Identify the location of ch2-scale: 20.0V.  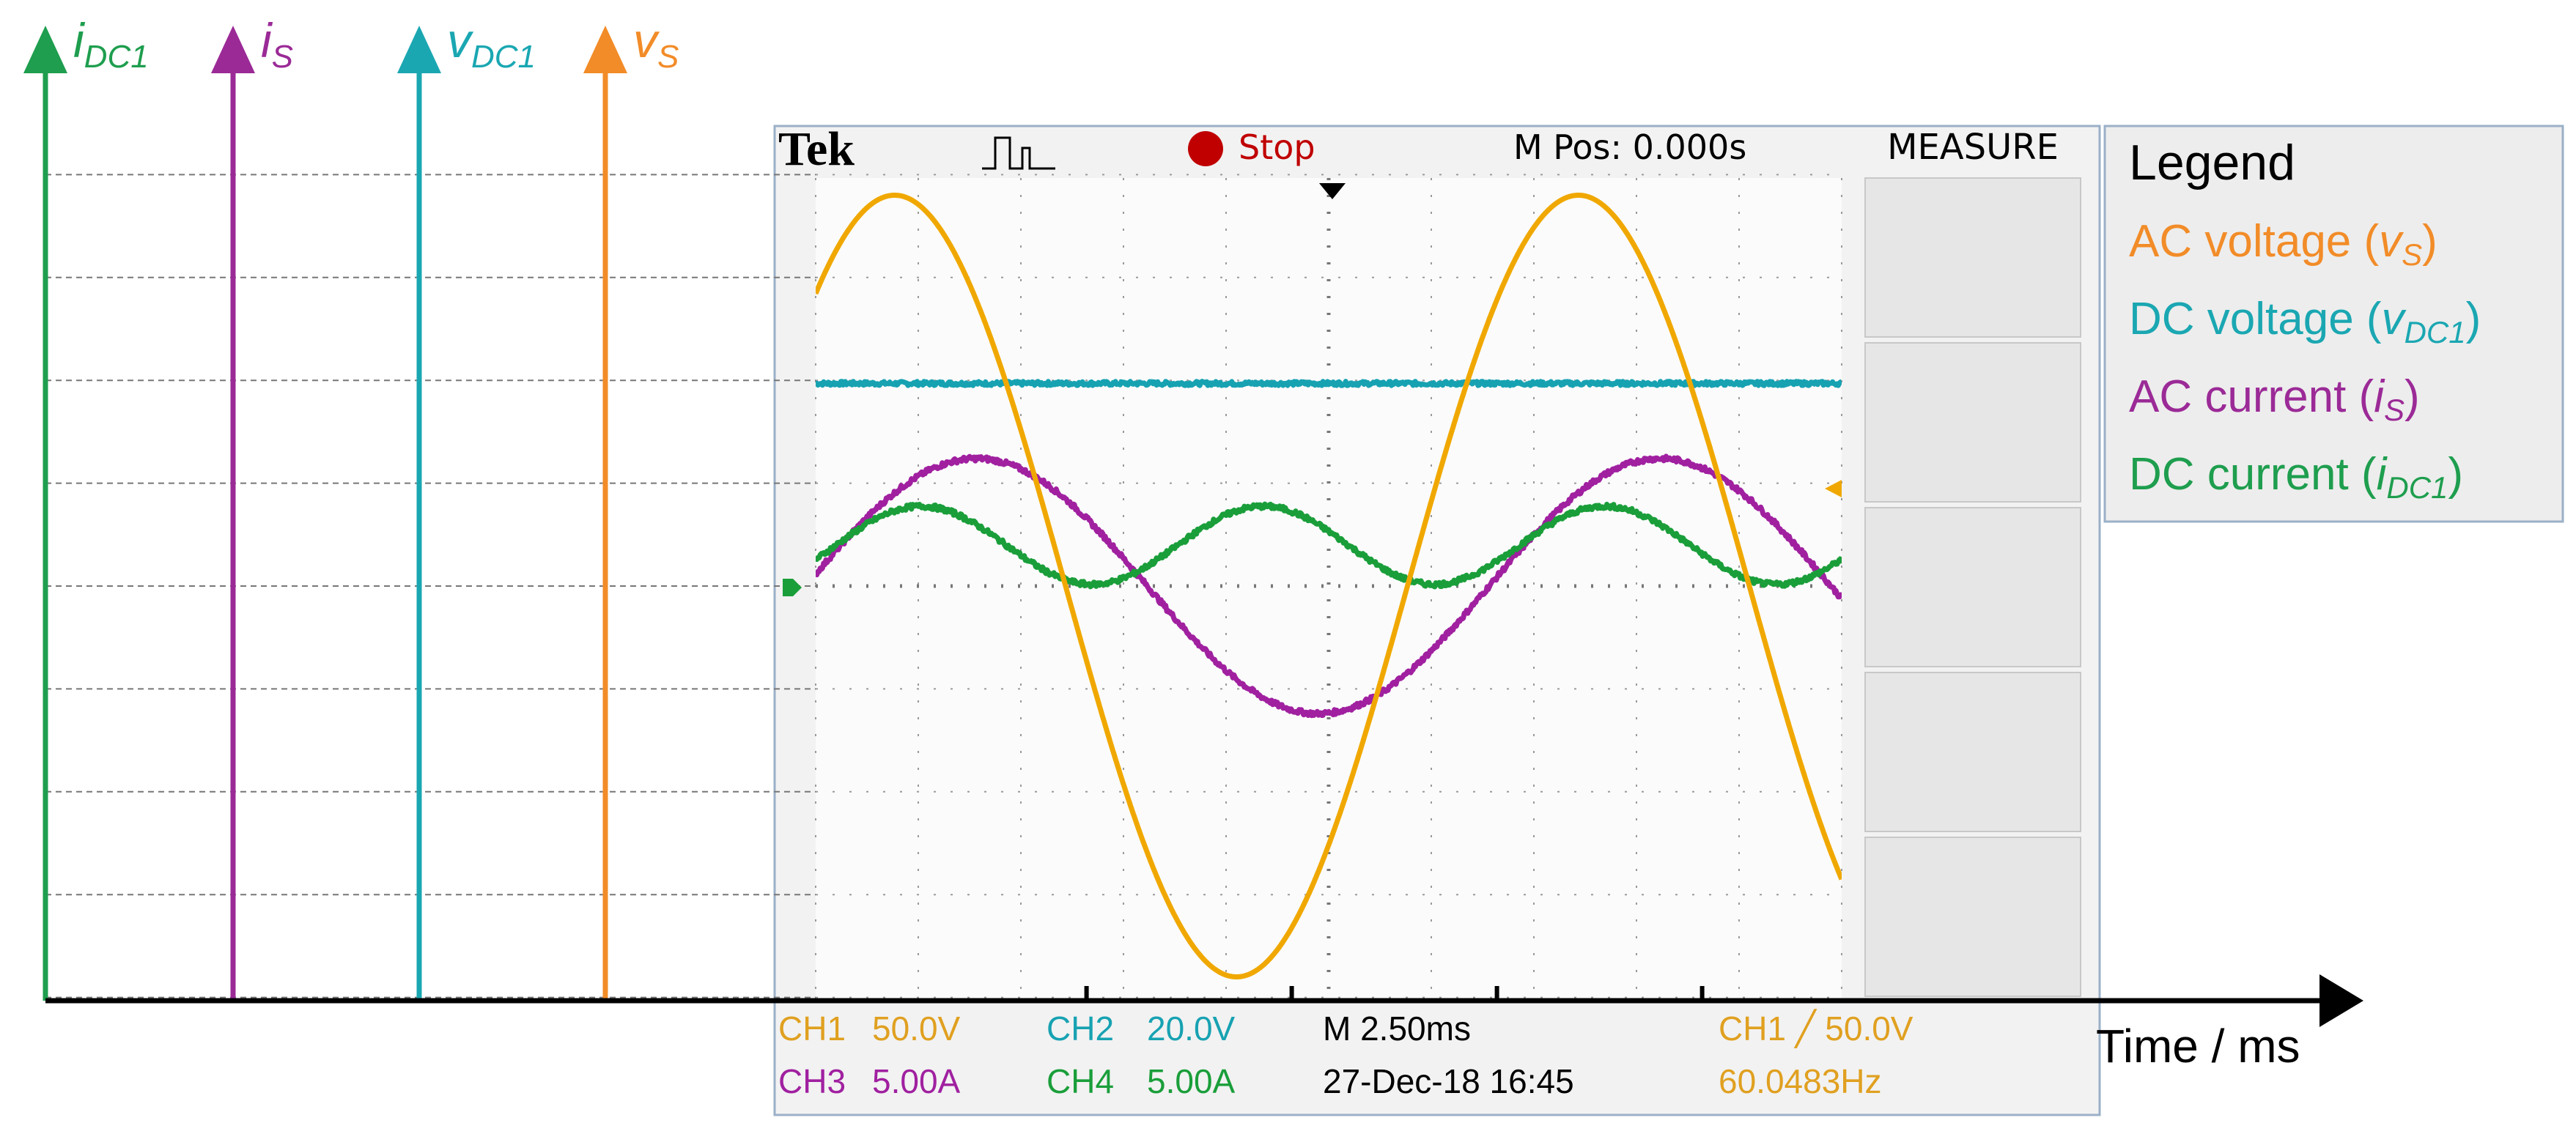
(1191, 1028).